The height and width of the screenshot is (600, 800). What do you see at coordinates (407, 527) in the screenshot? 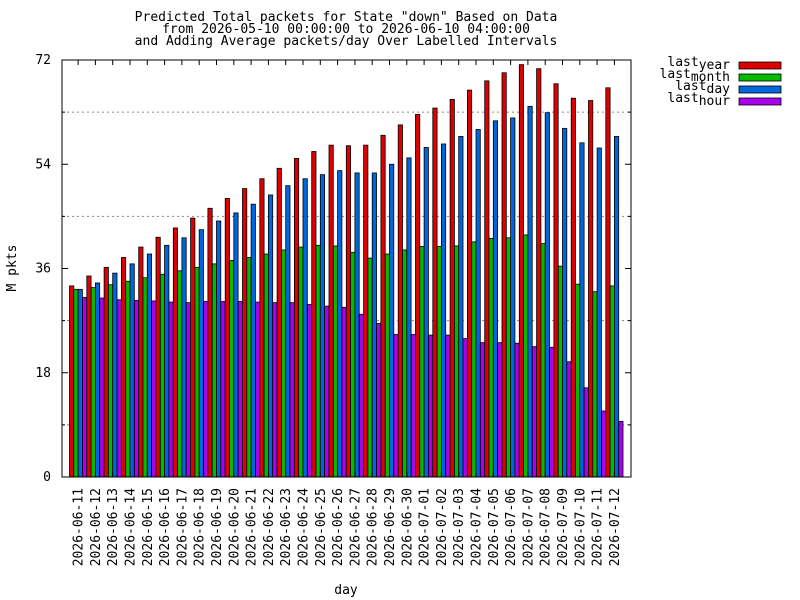
I see `x-tick-label: 2026-06-30` at bounding box center [407, 527].